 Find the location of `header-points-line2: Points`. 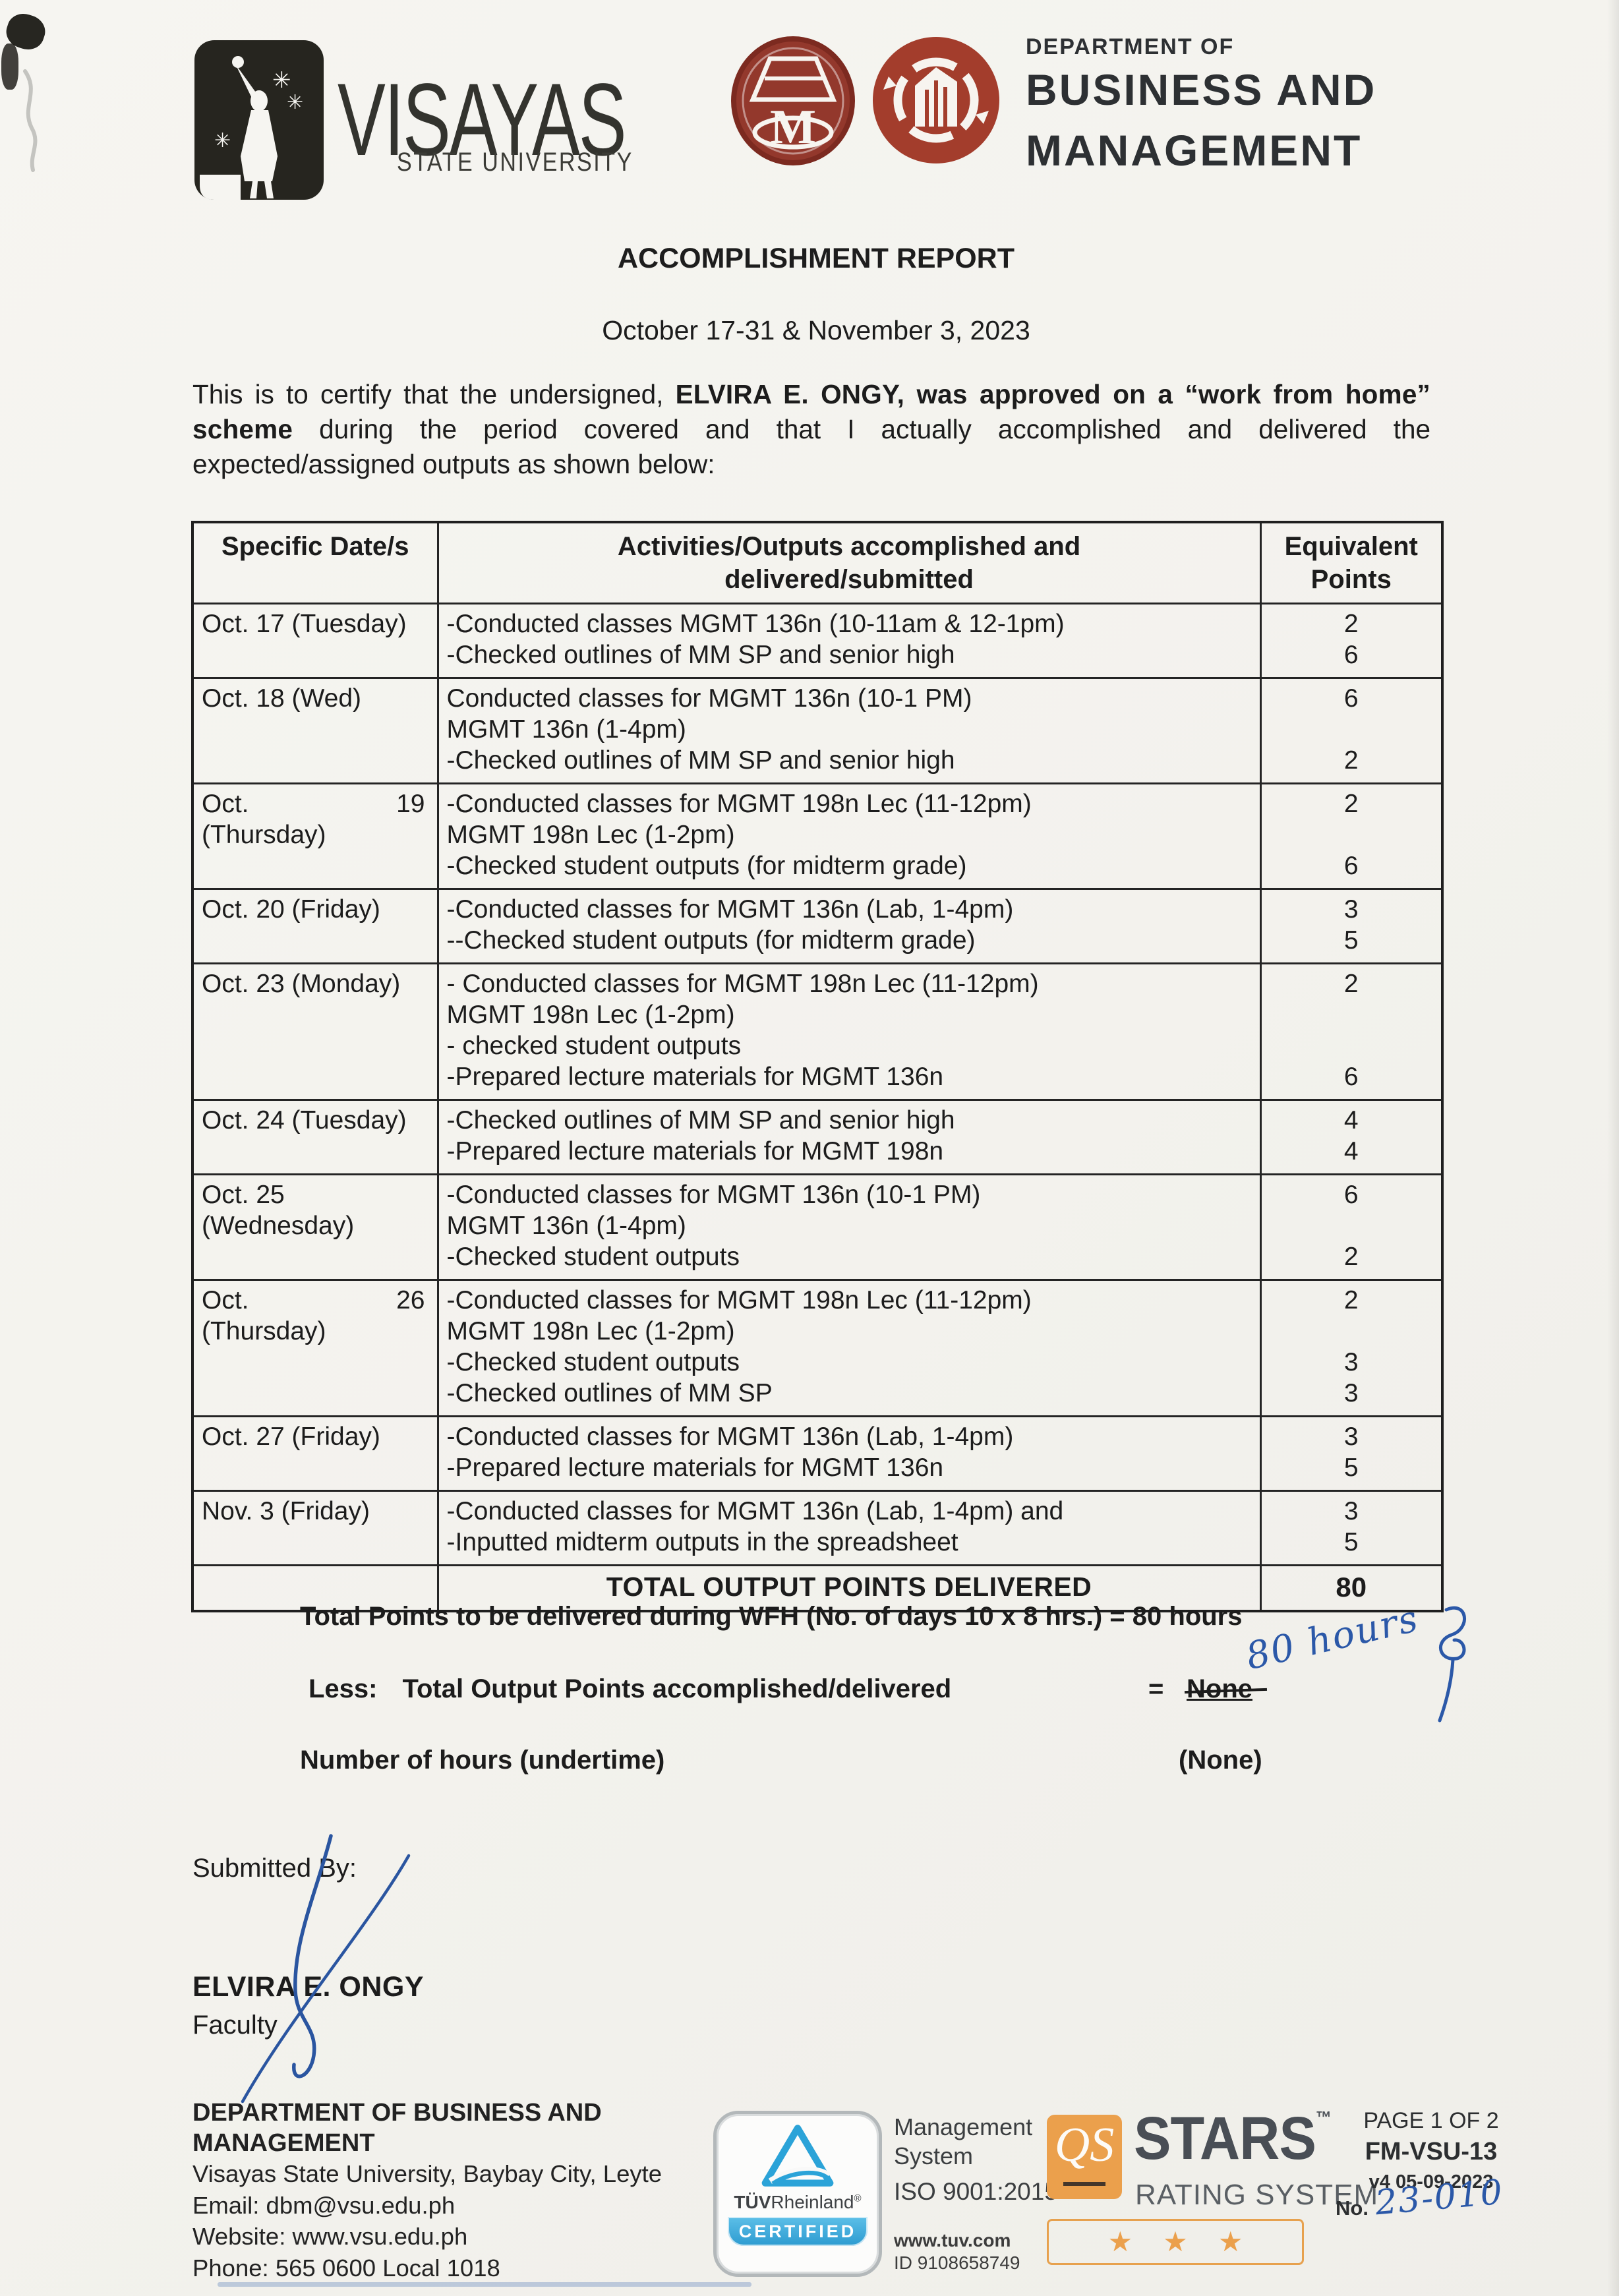

header-points-line2: Points is located at coordinates (1351, 579).